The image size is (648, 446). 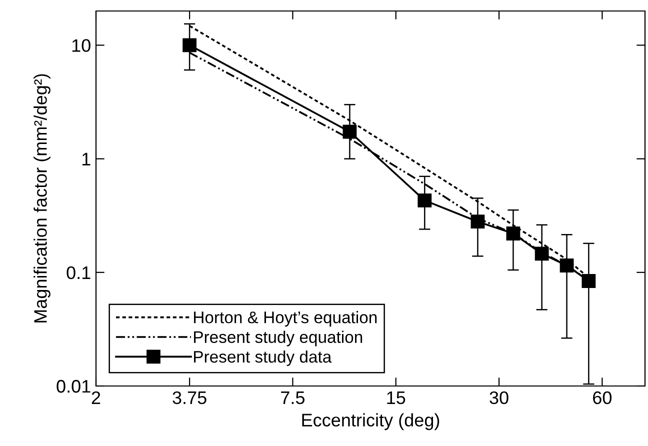 I want to click on x-tick-label: 15, so click(x=396, y=398).